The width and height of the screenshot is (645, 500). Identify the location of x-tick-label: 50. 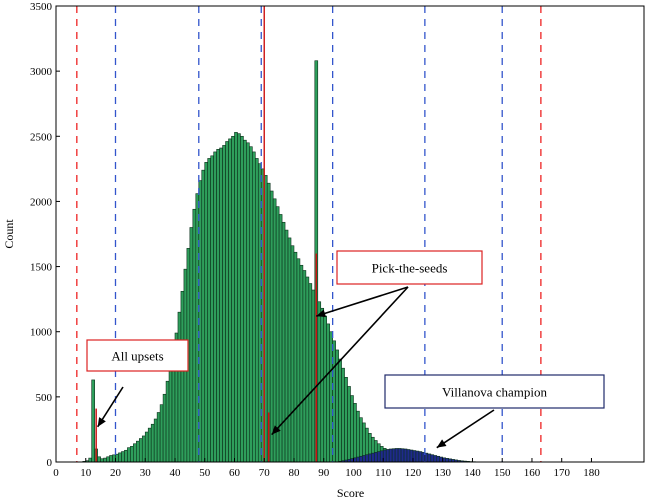
(205, 473).